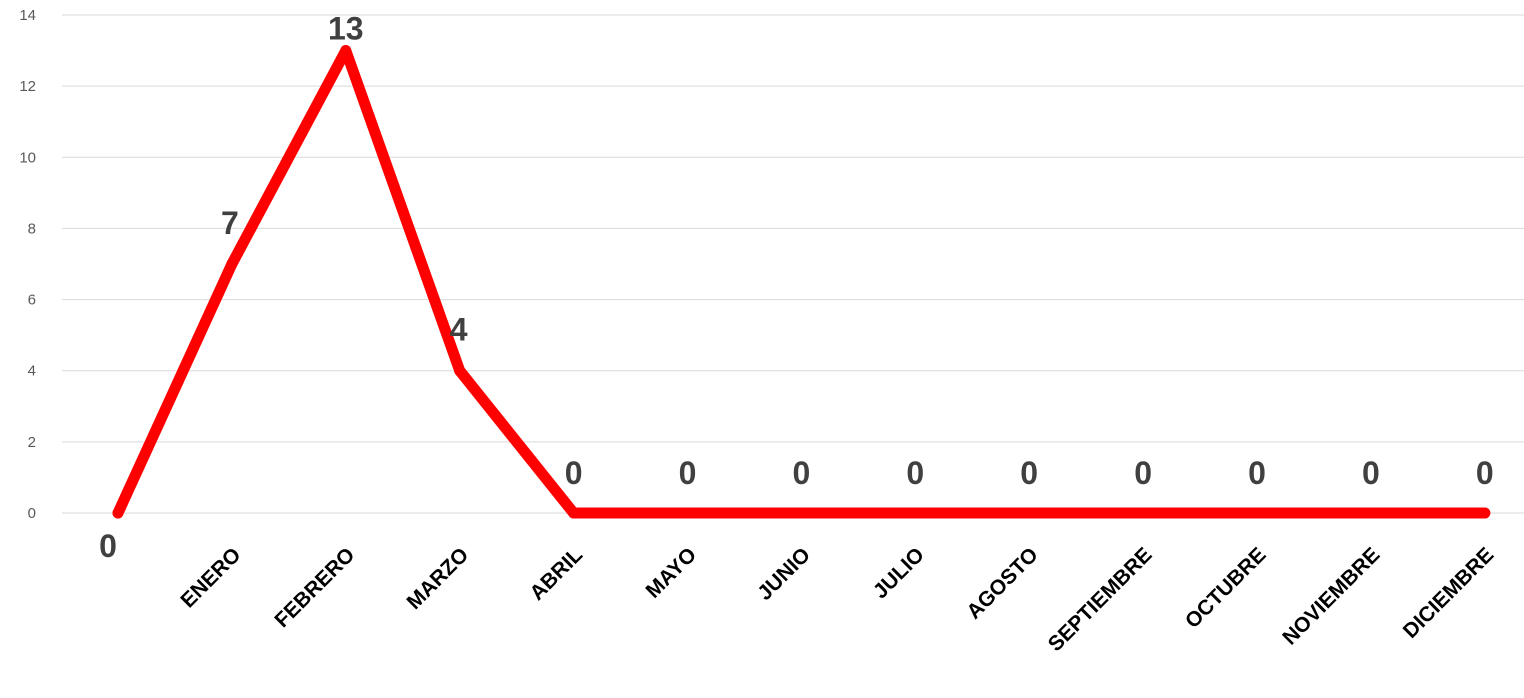 Image resolution: width=1524 pixels, height=698 pixels. What do you see at coordinates (1331, 596) in the screenshot?
I see `x-tick-label: NOVIEMBRE` at bounding box center [1331, 596].